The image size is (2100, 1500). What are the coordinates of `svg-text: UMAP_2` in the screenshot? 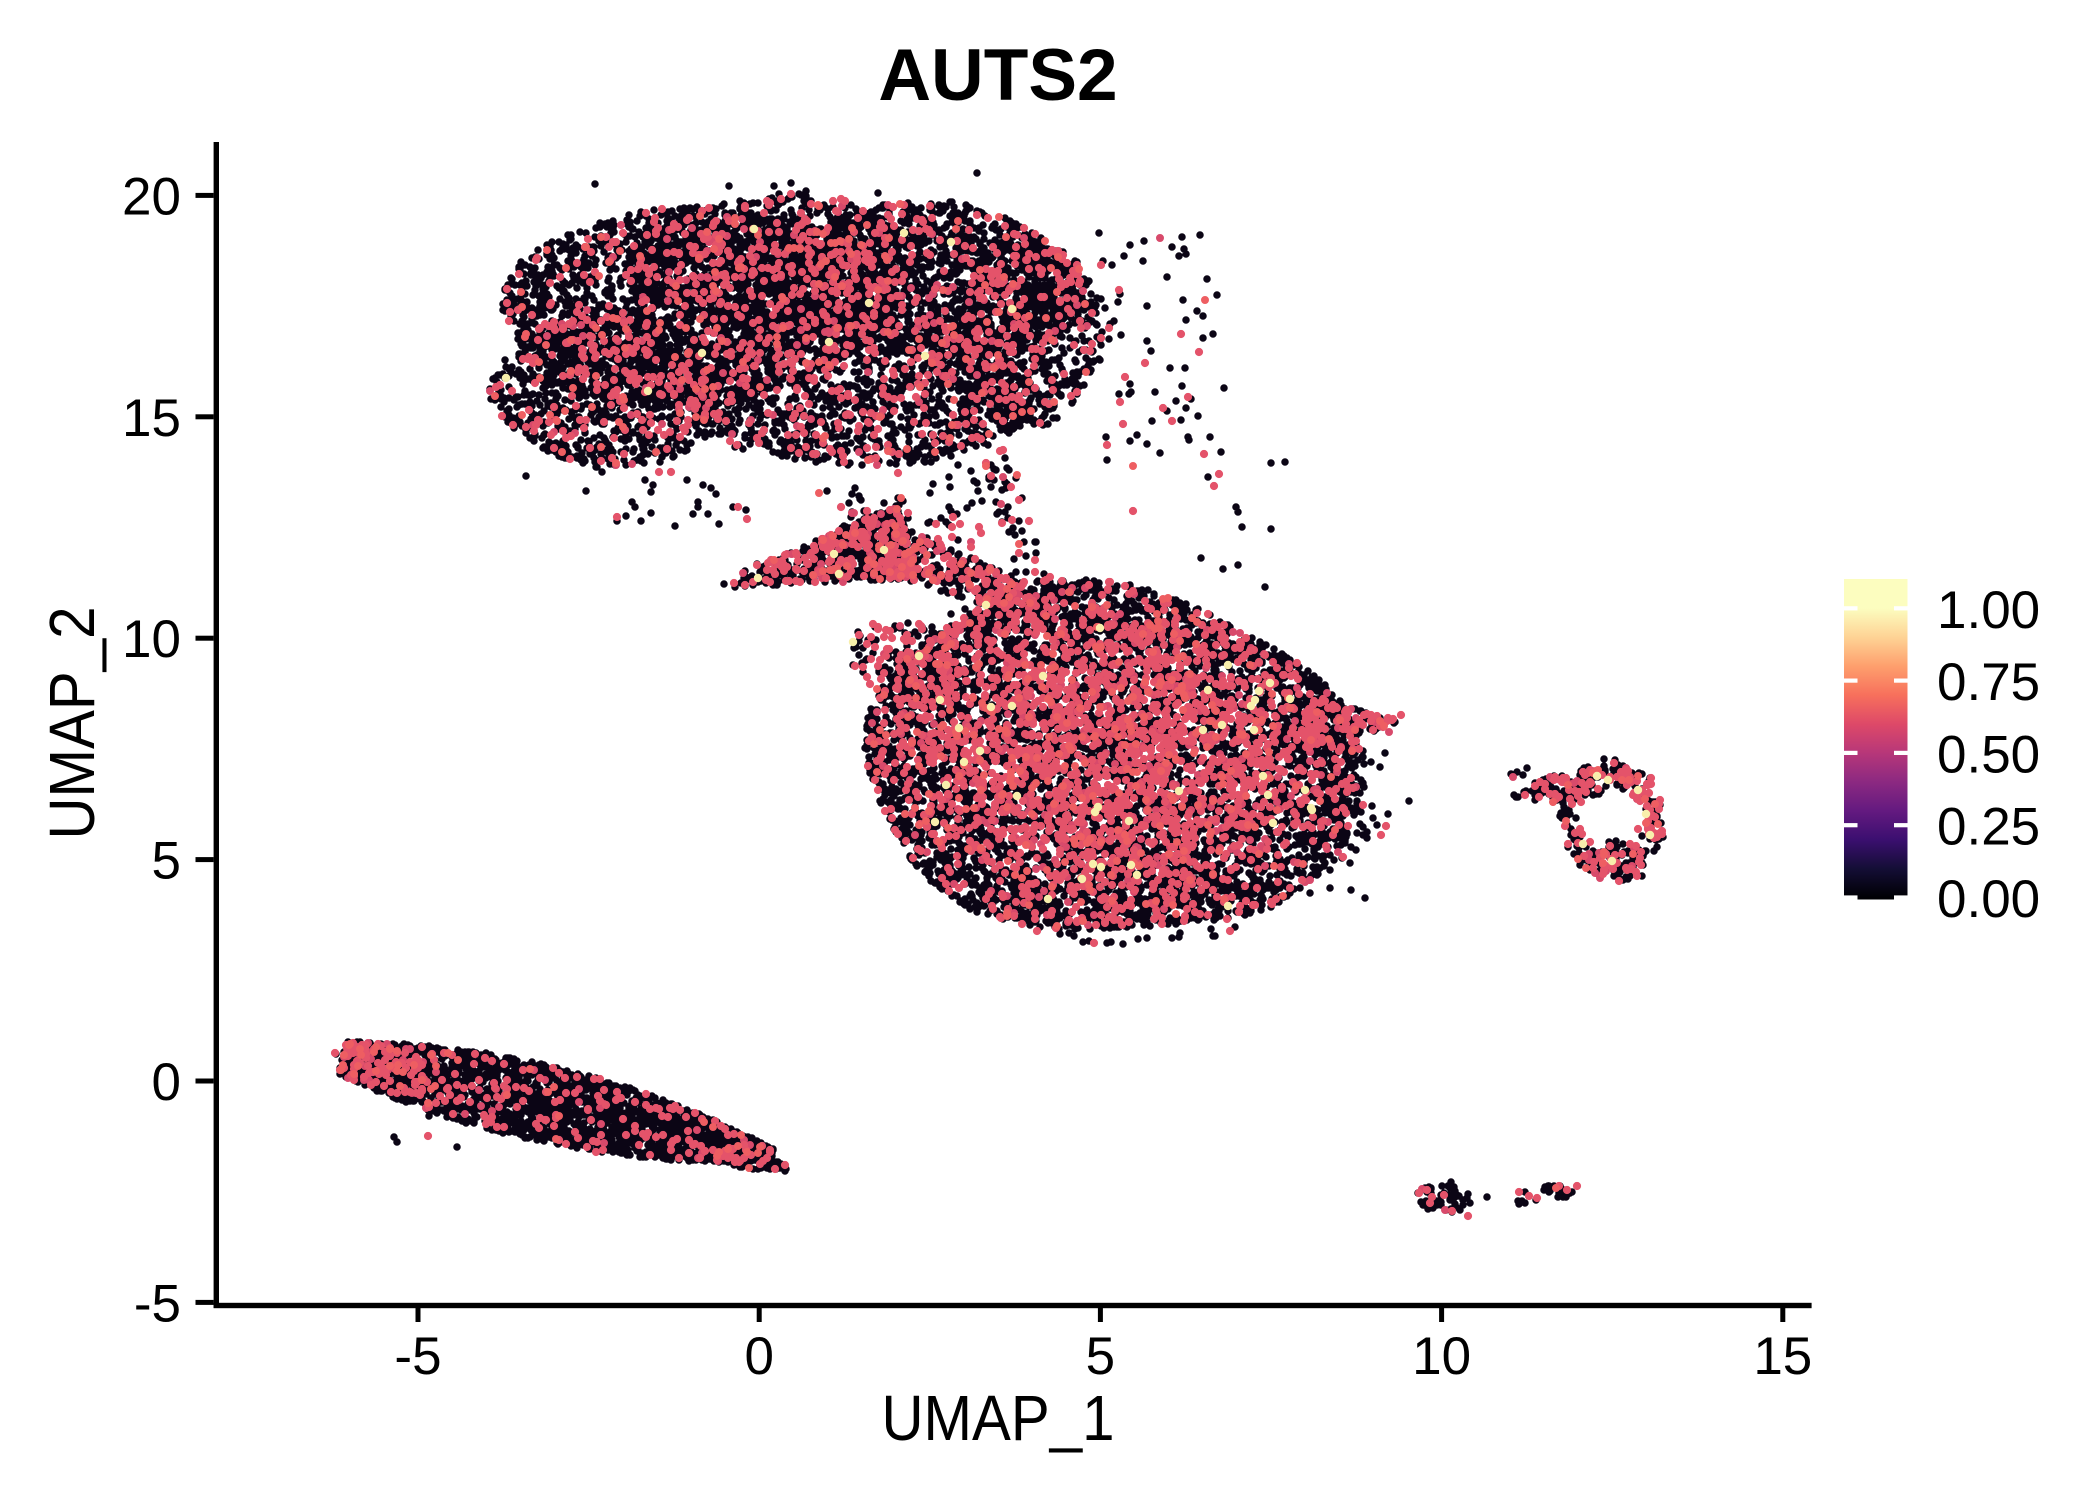 It's located at (72, 723).